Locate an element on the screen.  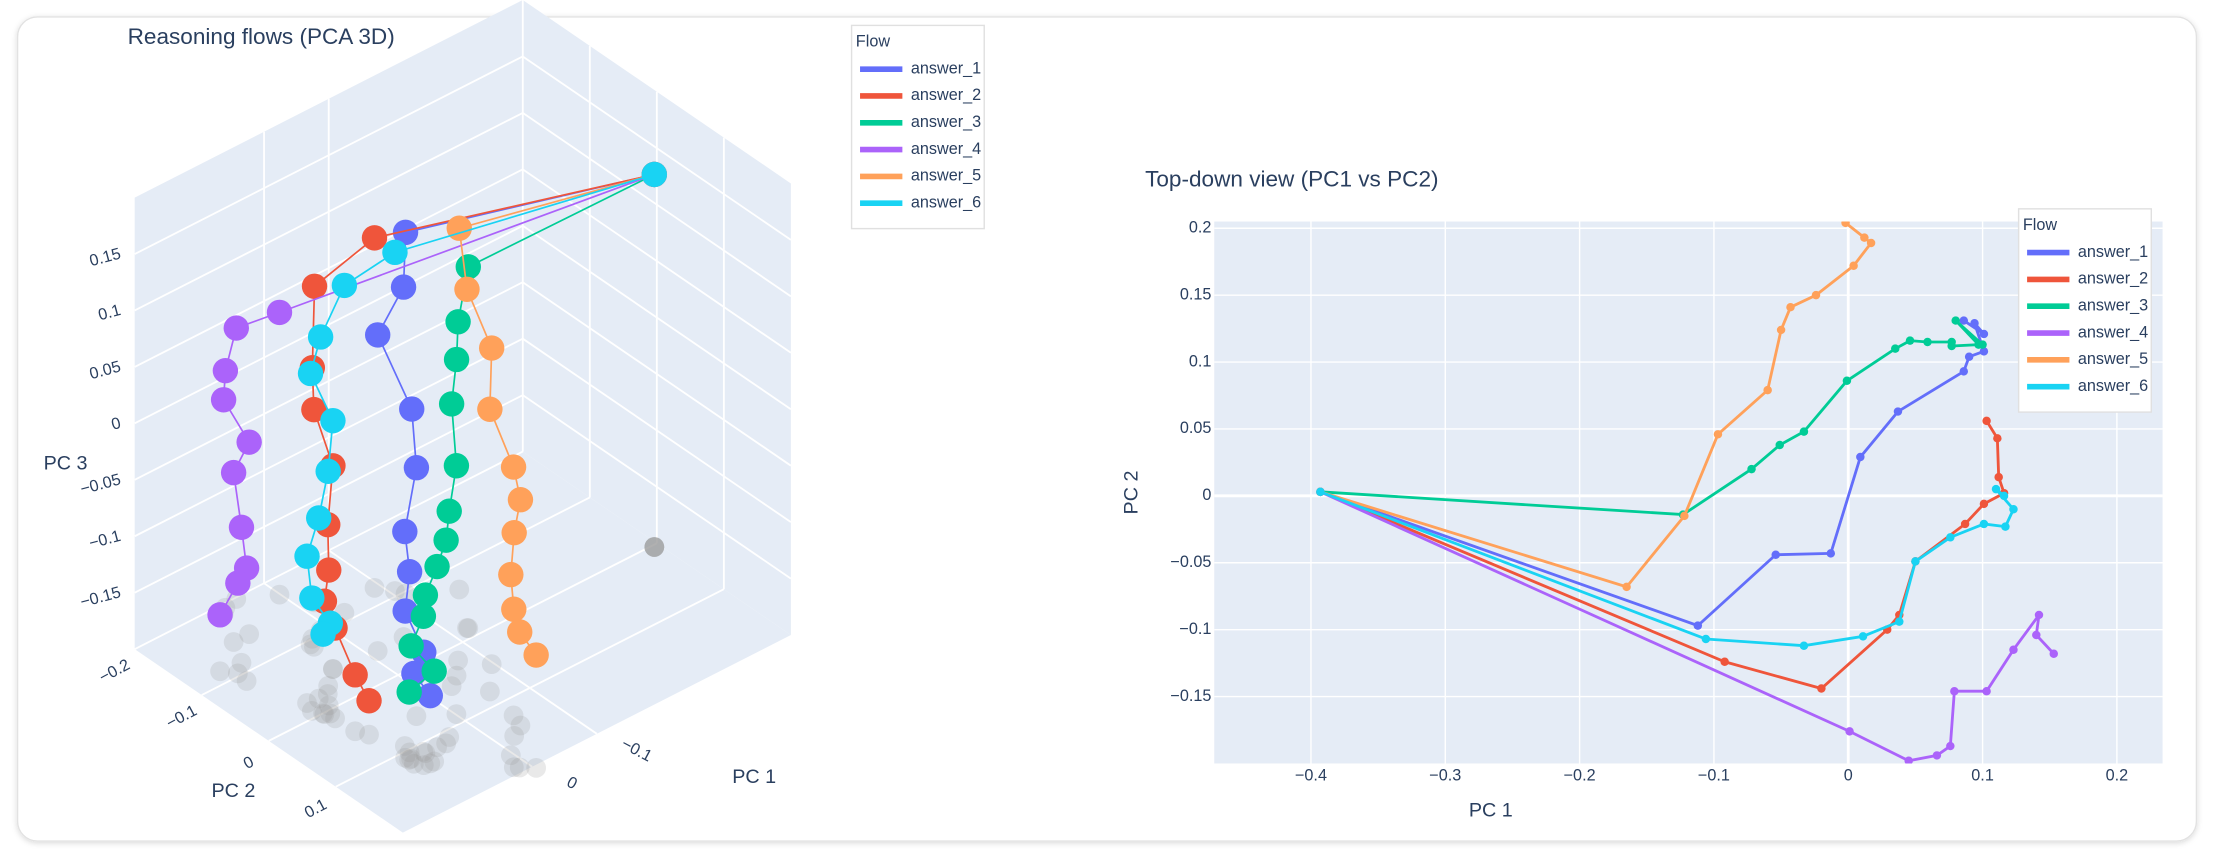
y-tick-label: 0.1 is located at coordinates (1200, 361).